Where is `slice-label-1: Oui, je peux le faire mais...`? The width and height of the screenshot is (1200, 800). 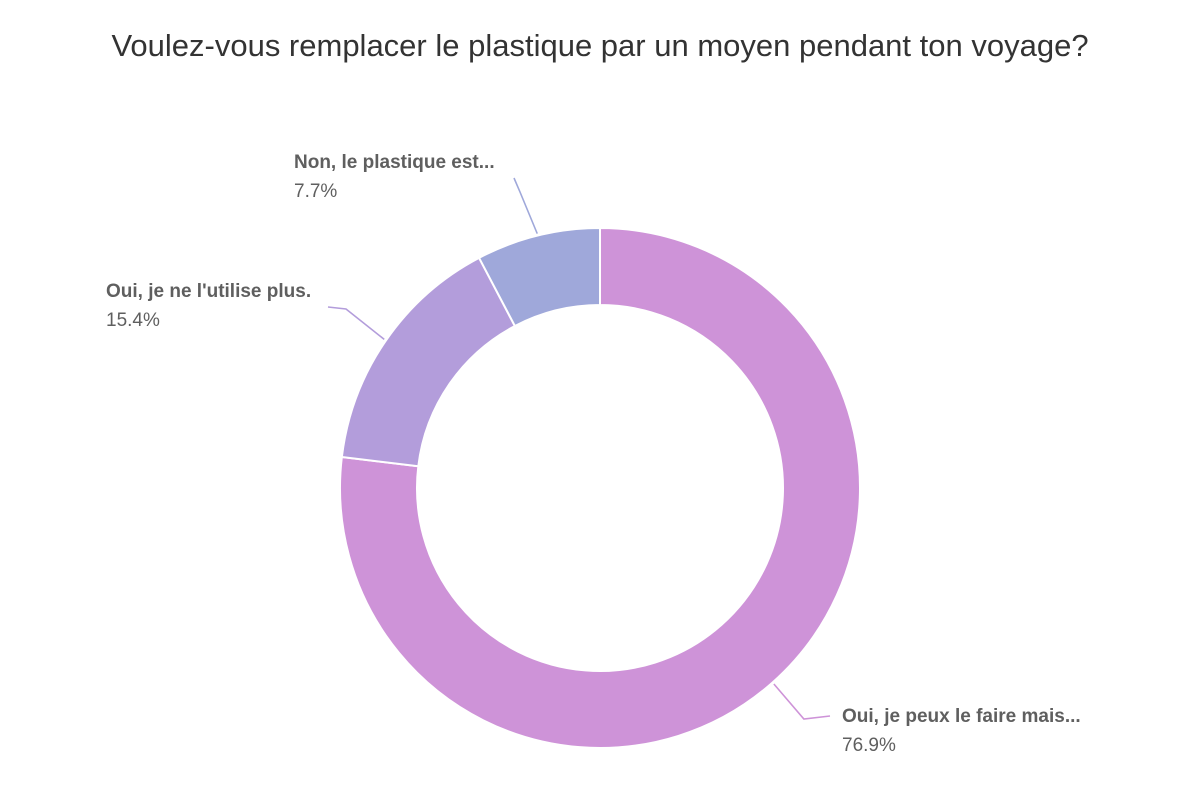 slice-label-1: Oui, je peux le faire mais... is located at coordinates (961, 716).